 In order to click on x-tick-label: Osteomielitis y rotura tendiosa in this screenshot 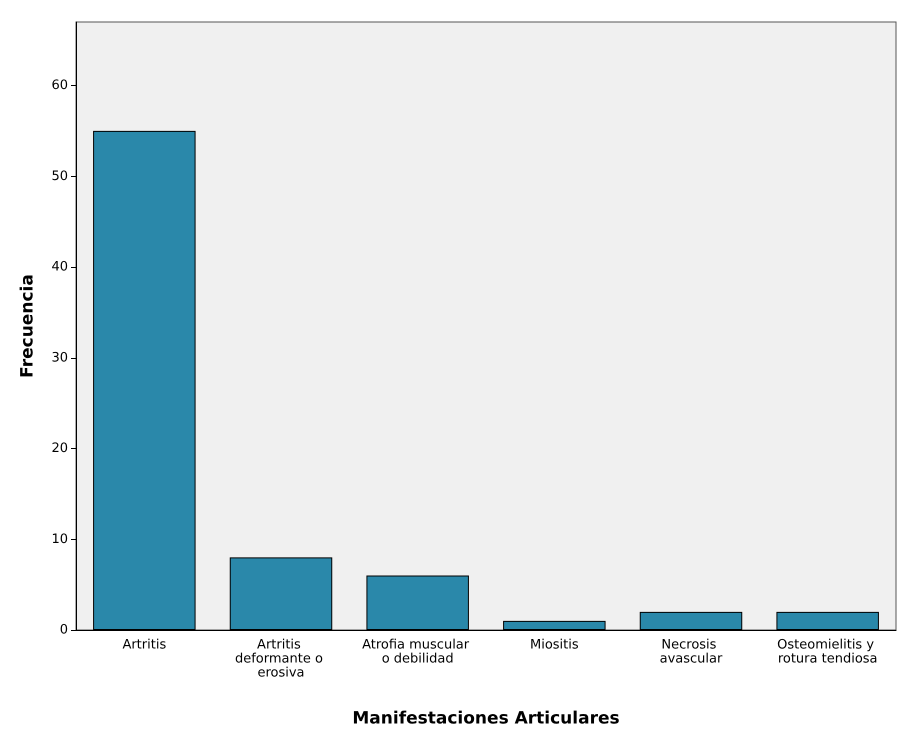, I will do `click(827, 652)`.